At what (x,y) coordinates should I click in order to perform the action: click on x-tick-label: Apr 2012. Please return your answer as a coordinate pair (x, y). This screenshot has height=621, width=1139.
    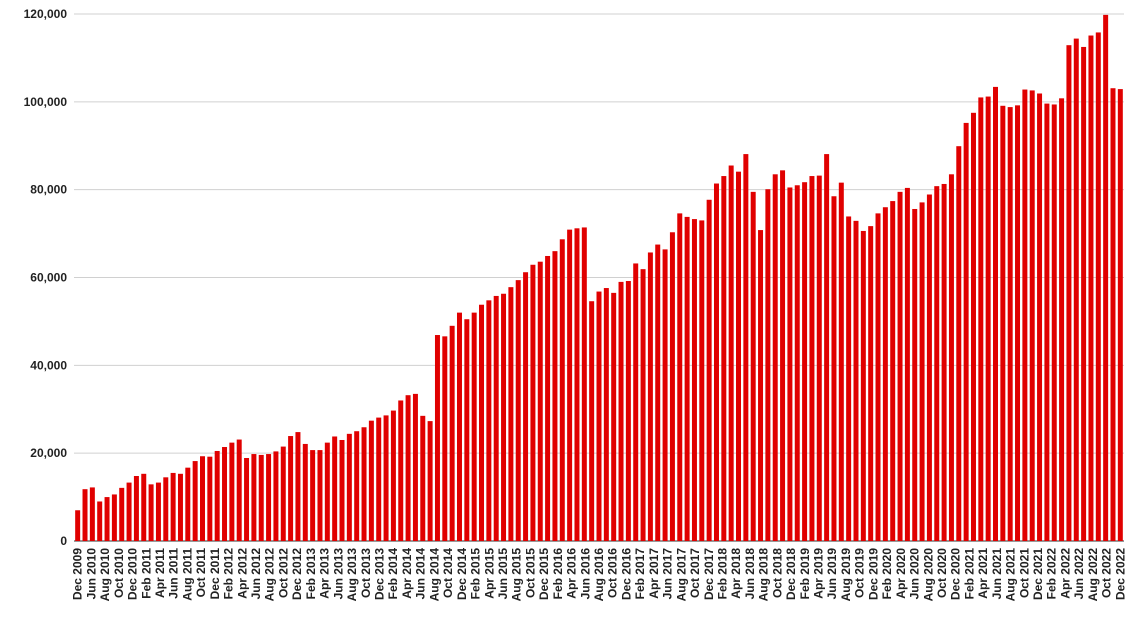
    Looking at the image, I should click on (242, 573).